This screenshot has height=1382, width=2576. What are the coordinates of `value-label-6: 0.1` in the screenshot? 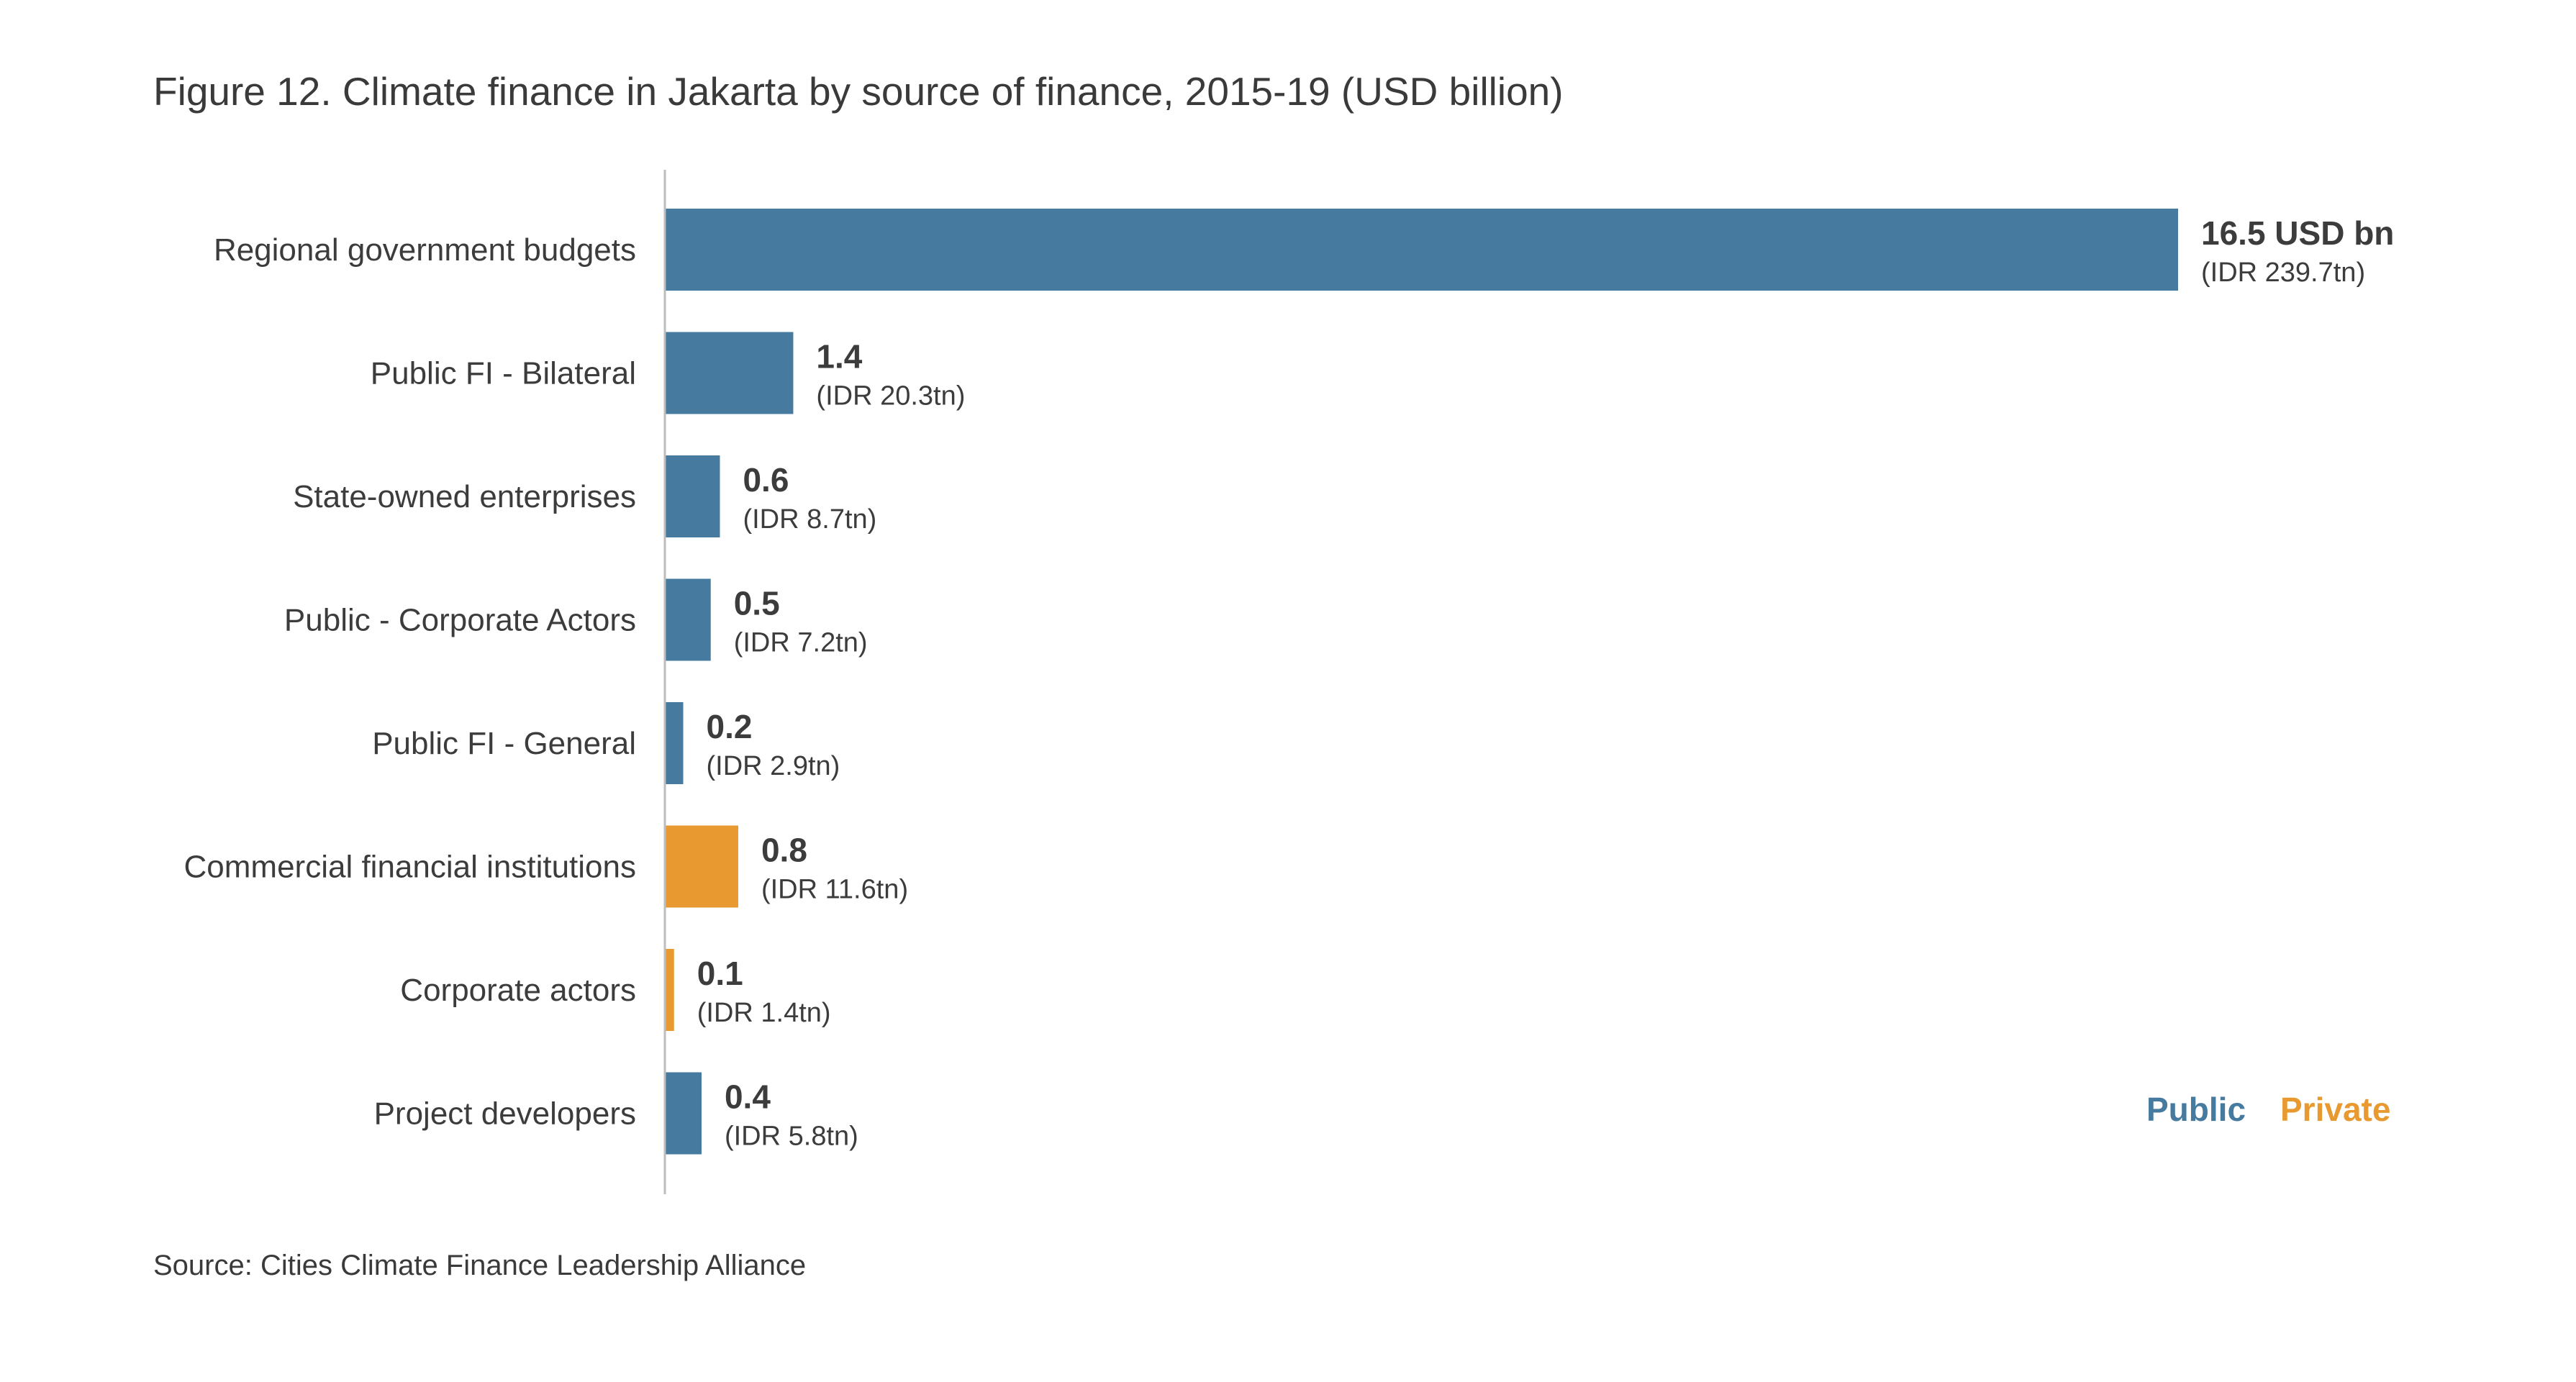 It's located at (720, 973).